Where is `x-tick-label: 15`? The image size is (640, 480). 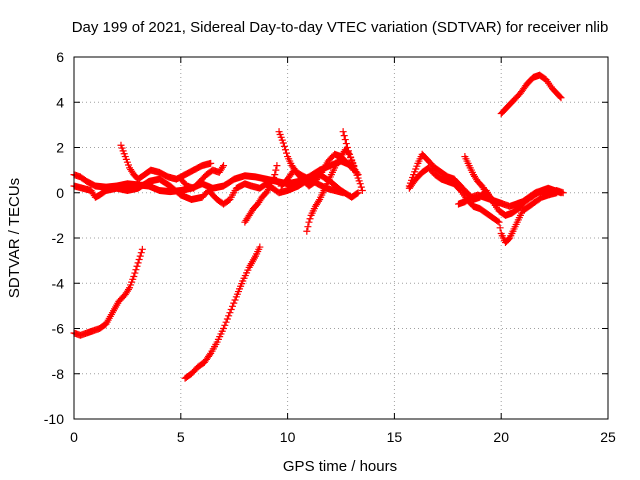 x-tick-label: 15 is located at coordinates (395, 437).